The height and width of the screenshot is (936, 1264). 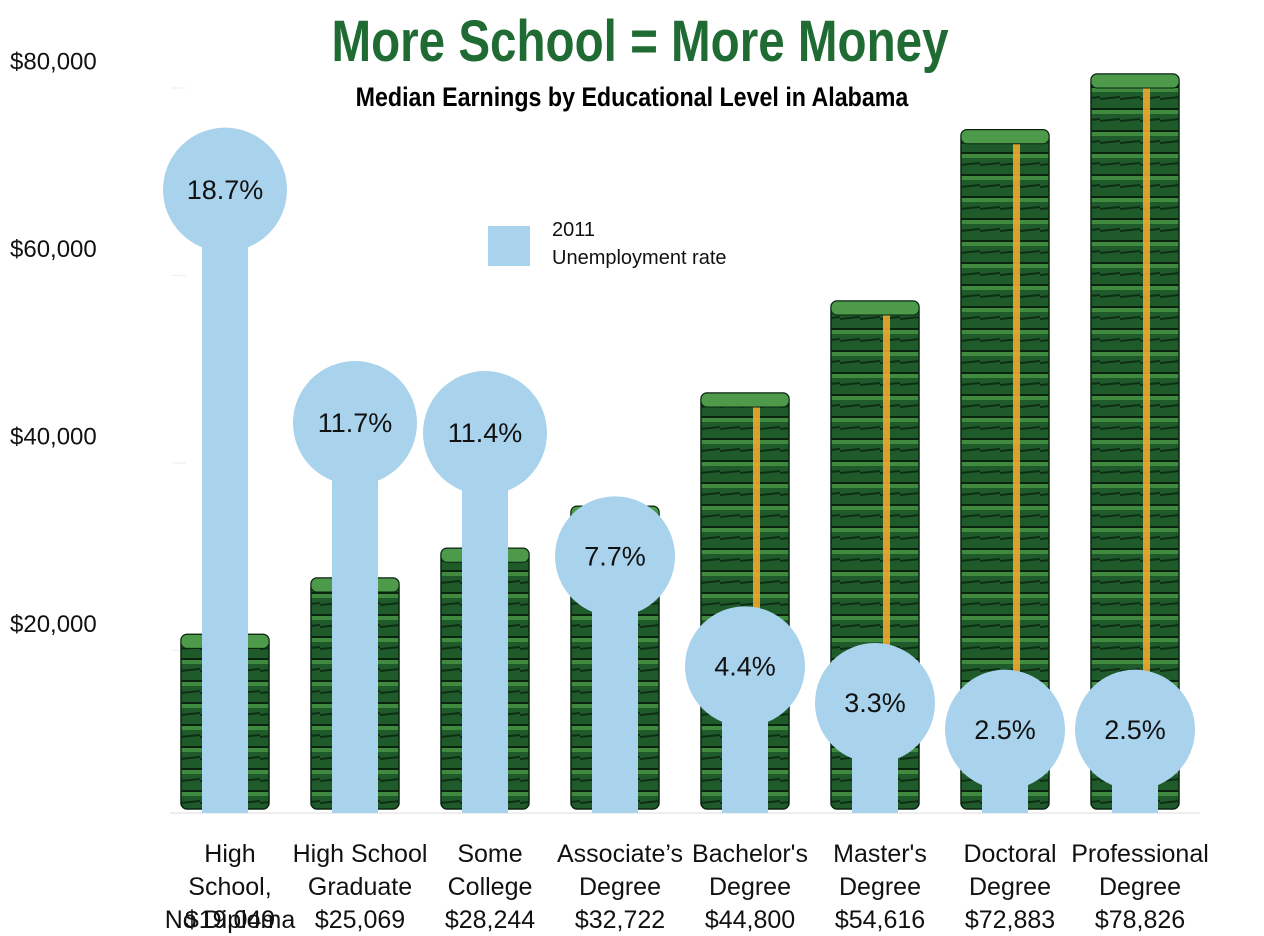 I want to click on unemployment-label: 11.7%, so click(x=355, y=423).